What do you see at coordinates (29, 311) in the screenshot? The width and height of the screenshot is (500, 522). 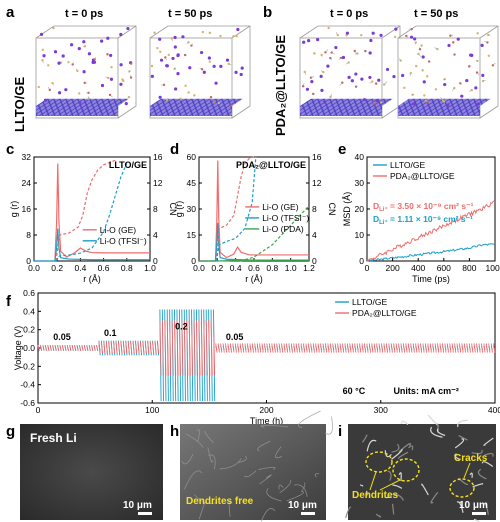 I see `chart-f-ytick-label: 0.4` at bounding box center [29, 311].